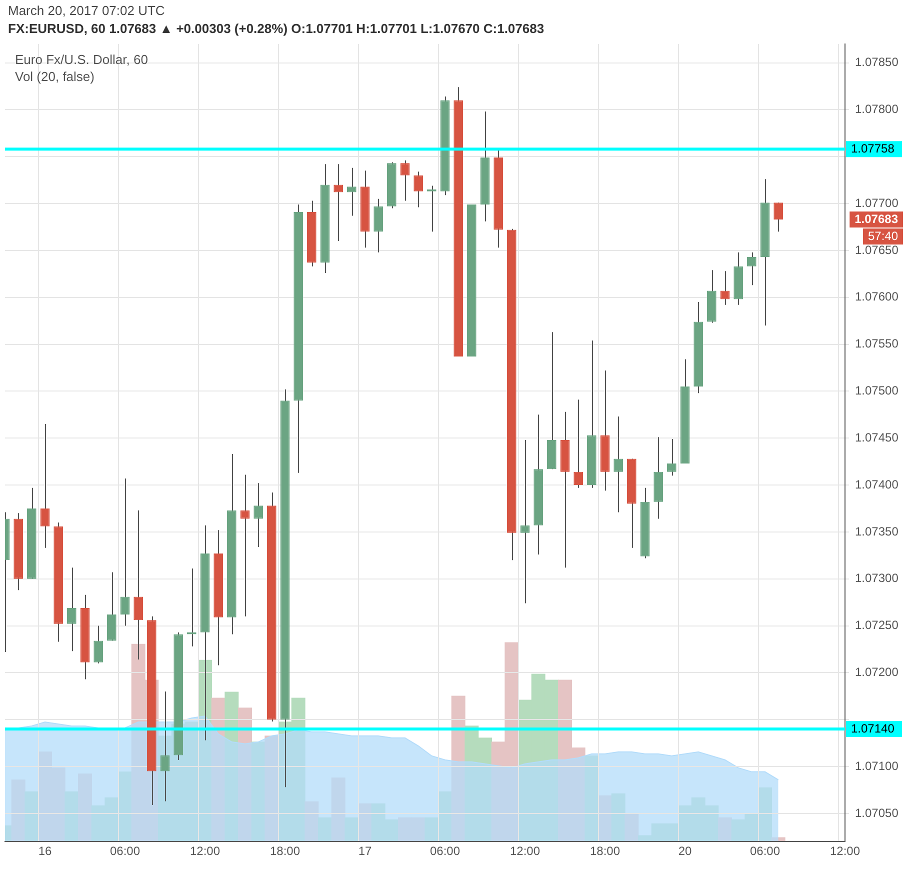  What do you see at coordinates (876, 219) in the screenshot?
I see `text: 1.07683` at bounding box center [876, 219].